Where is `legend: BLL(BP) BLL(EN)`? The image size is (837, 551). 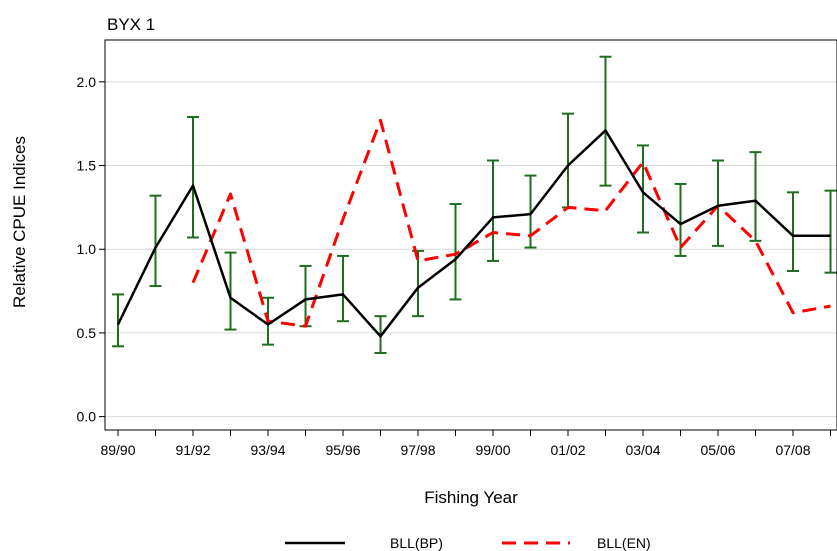
legend: BLL(BP) BLL(EN) is located at coordinates (468, 543).